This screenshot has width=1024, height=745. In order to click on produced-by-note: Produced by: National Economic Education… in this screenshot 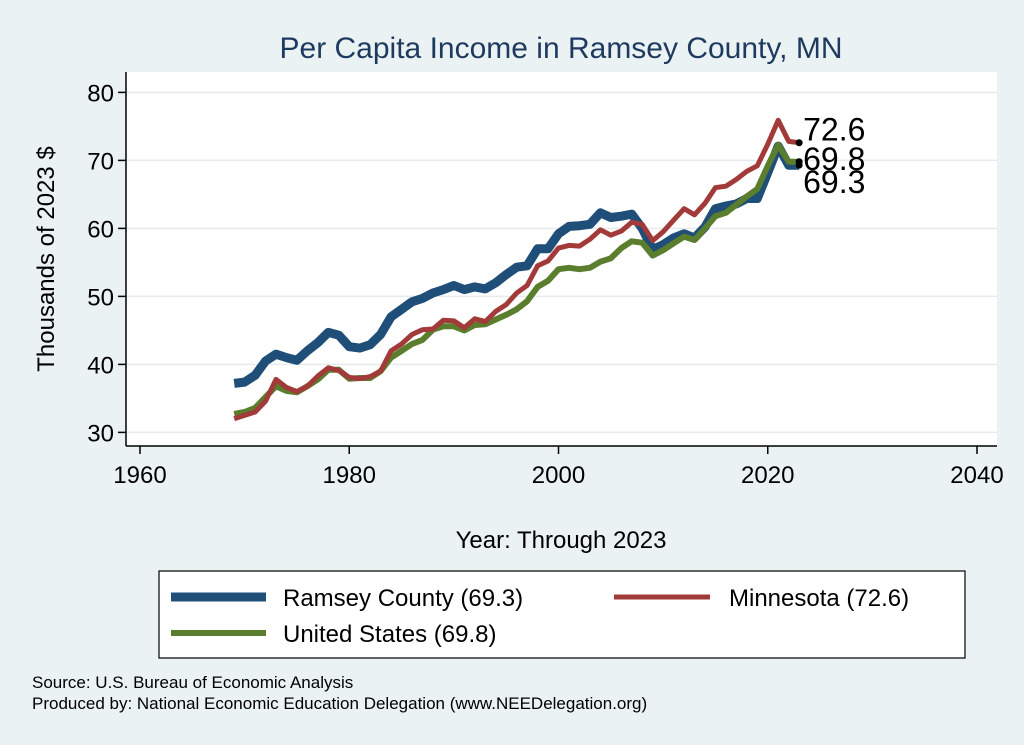, I will do `click(339, 703)`.